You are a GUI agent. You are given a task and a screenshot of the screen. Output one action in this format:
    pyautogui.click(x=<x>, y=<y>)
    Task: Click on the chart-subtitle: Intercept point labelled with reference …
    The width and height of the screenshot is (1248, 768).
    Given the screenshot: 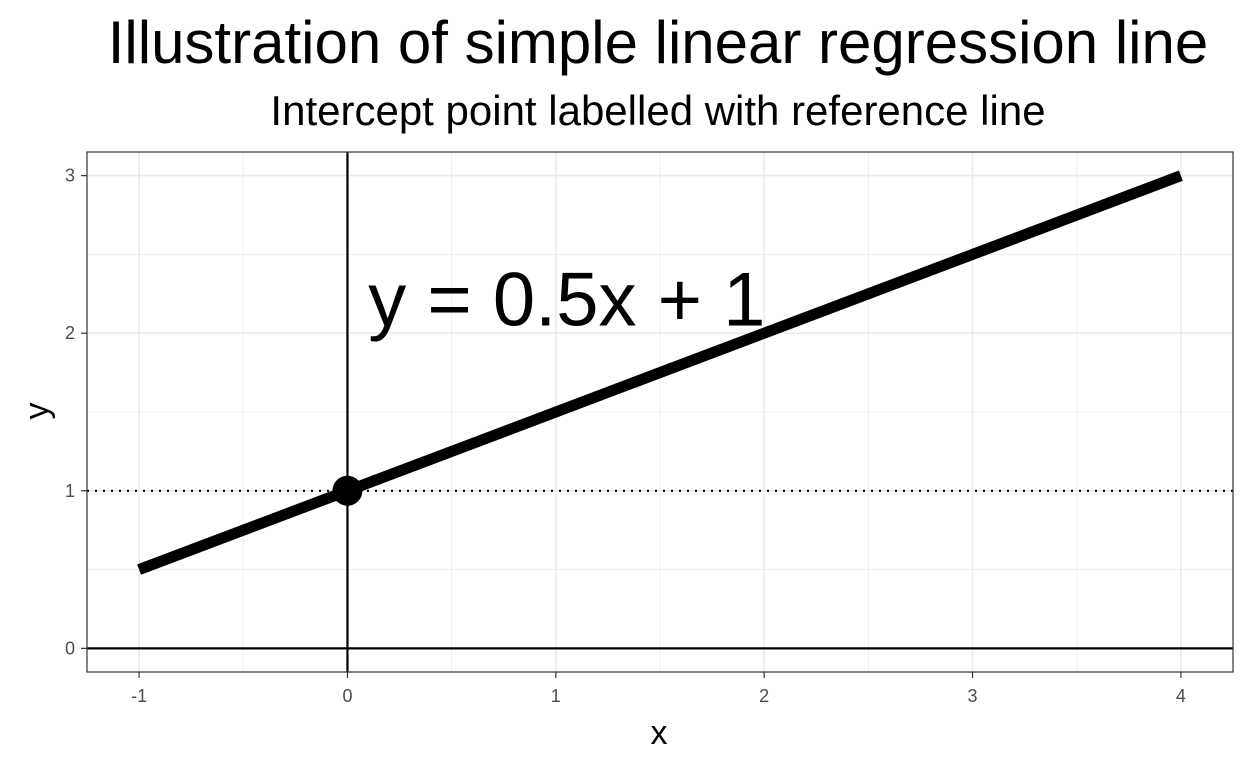 What is the action you would take?
    pyautogui.click(x=657, y=110)
    